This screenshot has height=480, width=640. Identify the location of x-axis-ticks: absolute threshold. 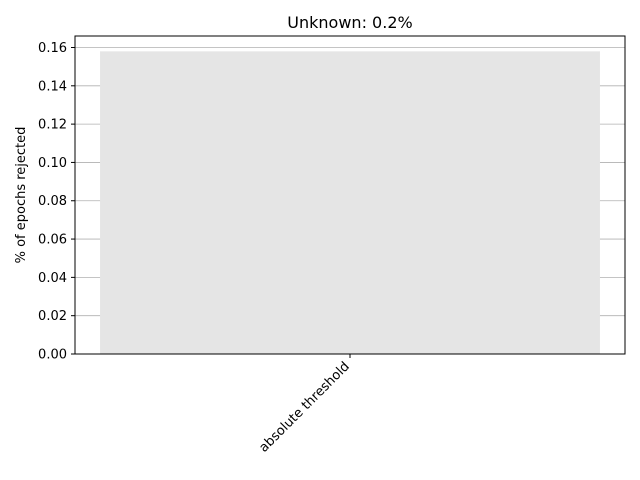
(304, 405).